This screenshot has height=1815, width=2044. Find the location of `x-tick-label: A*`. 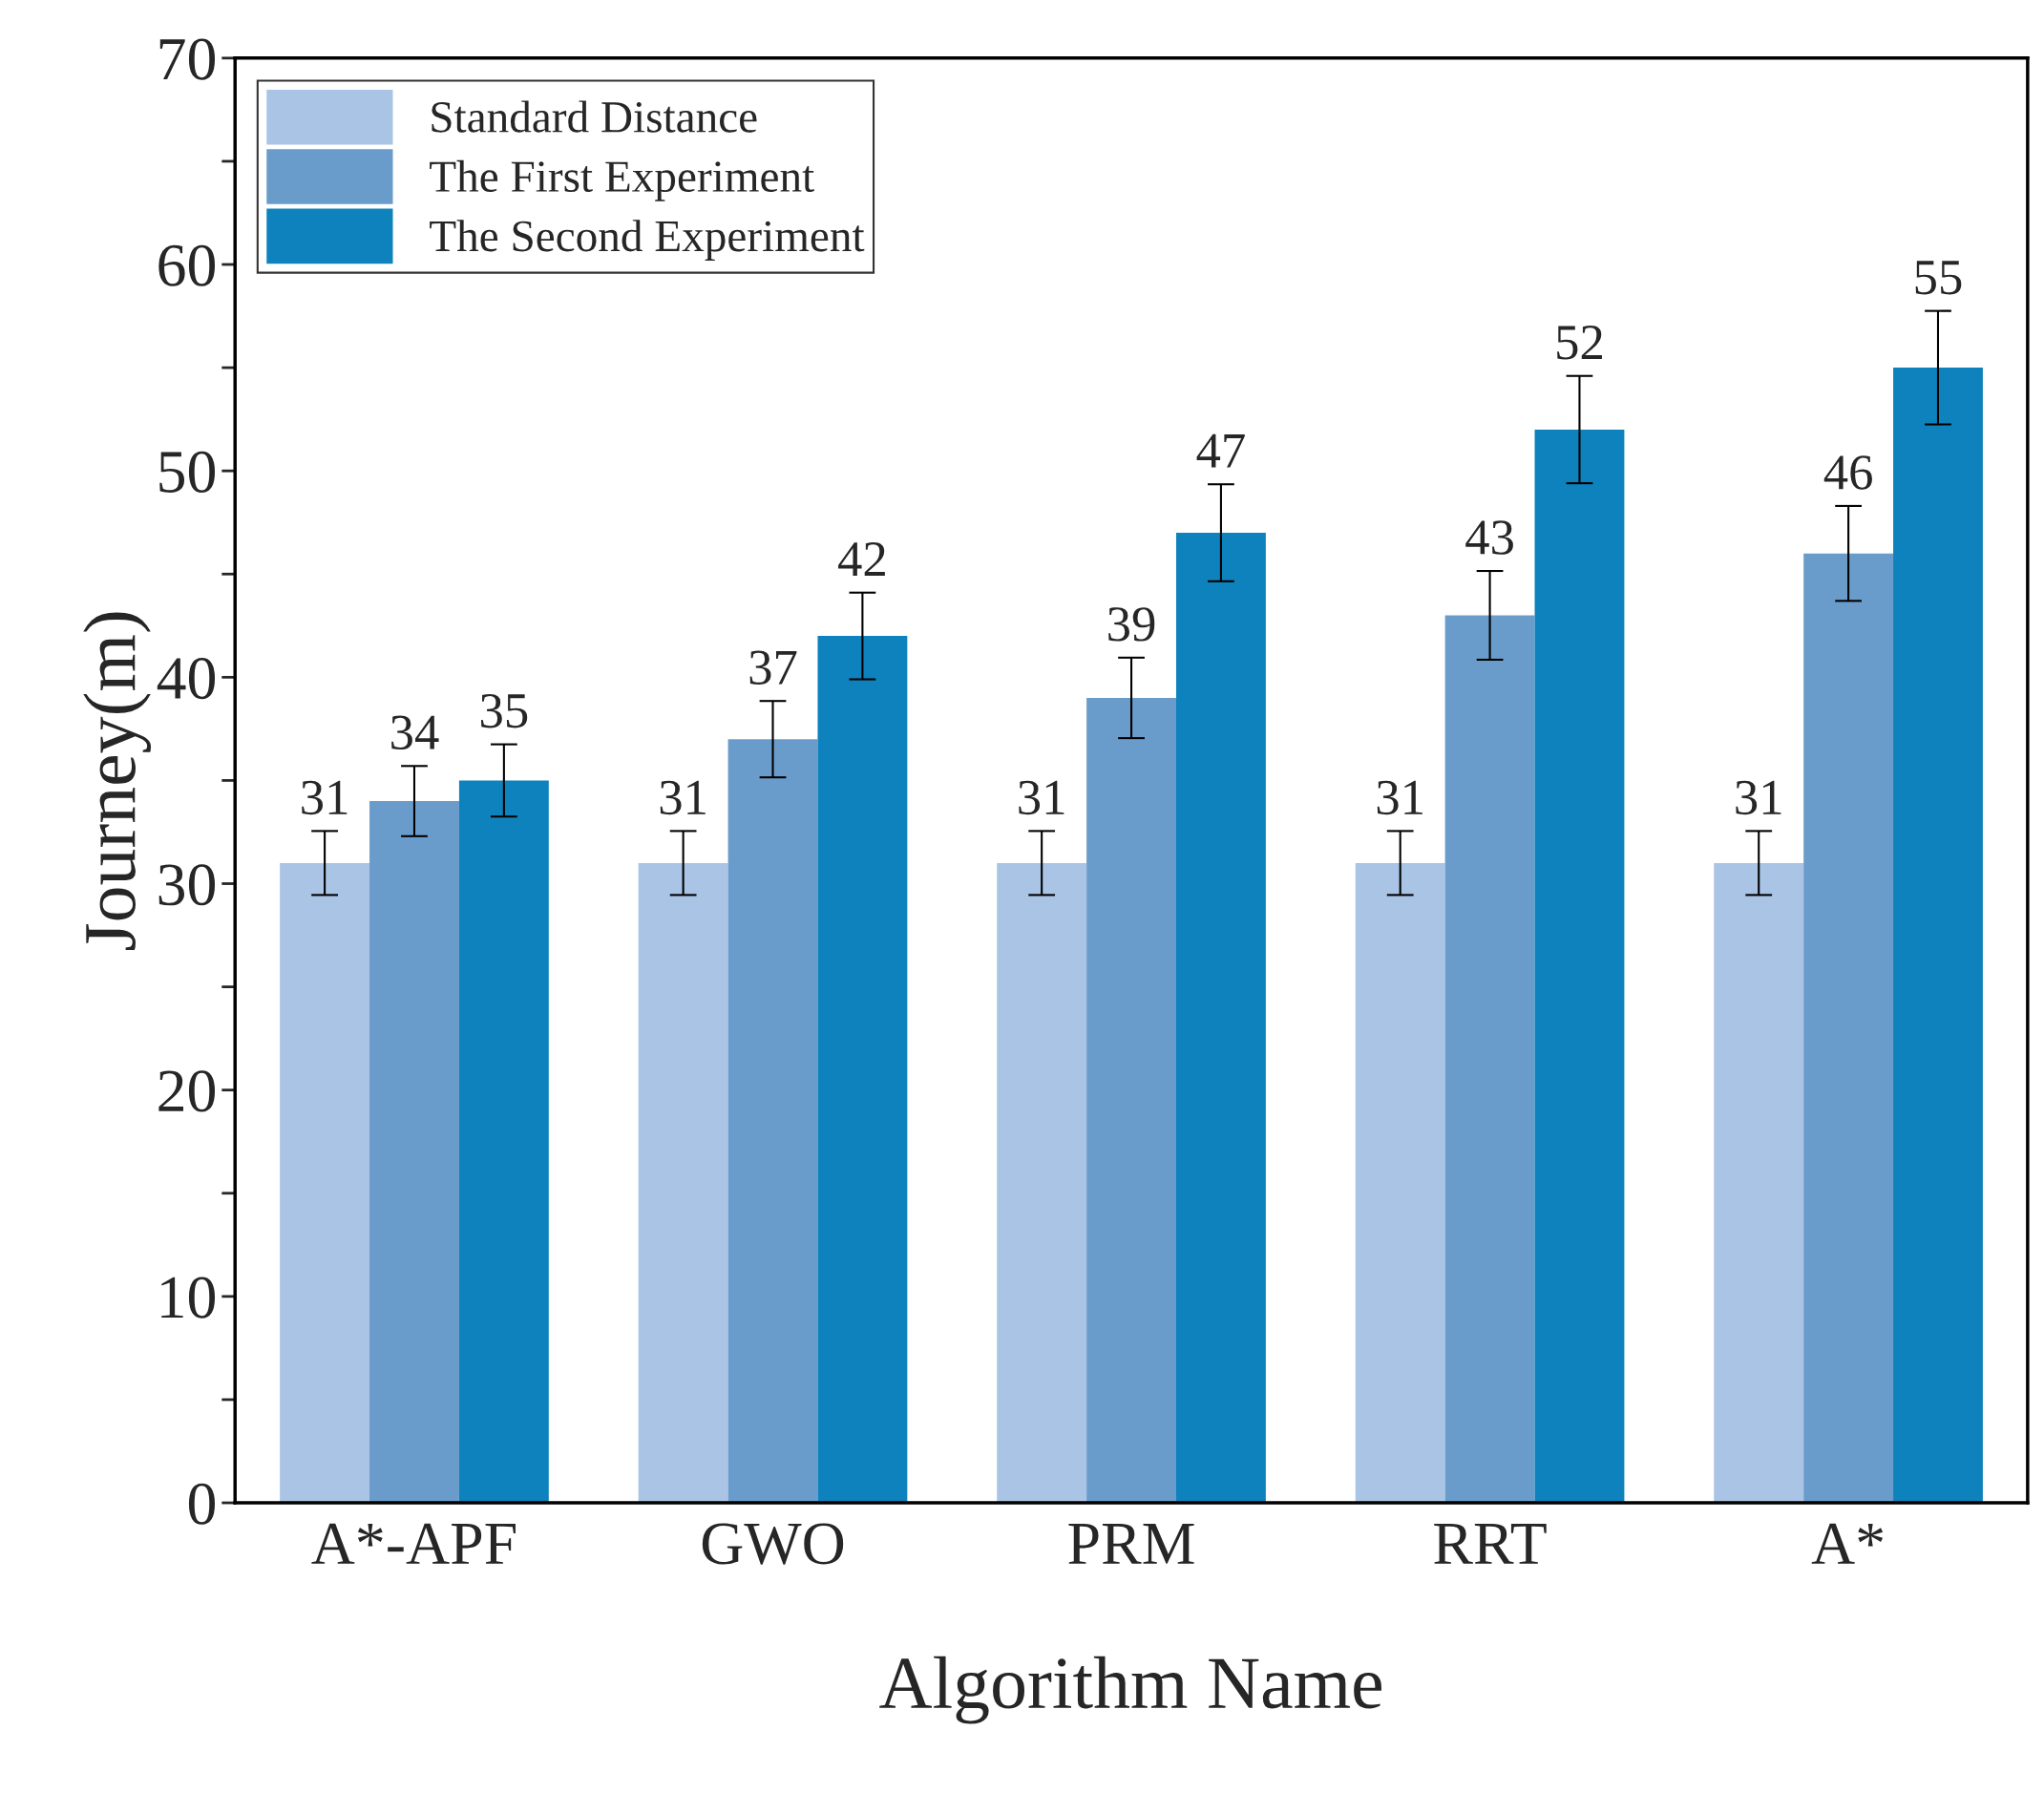

x-tick-label: A* is located at coordinates (1847, 1543).